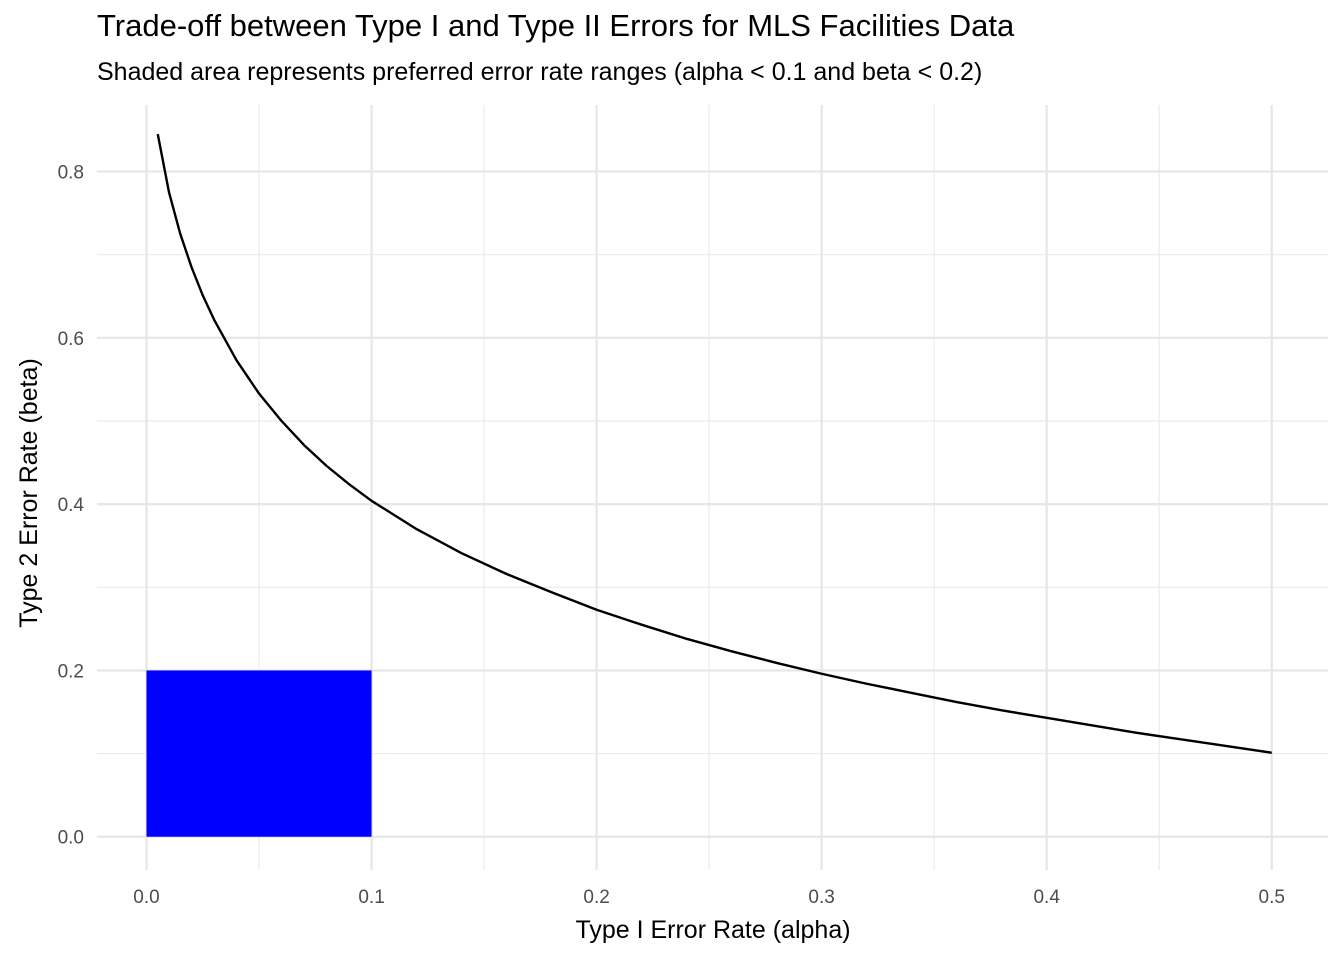  I want to click on y-tick-label: 0.2, so click(71, 671).